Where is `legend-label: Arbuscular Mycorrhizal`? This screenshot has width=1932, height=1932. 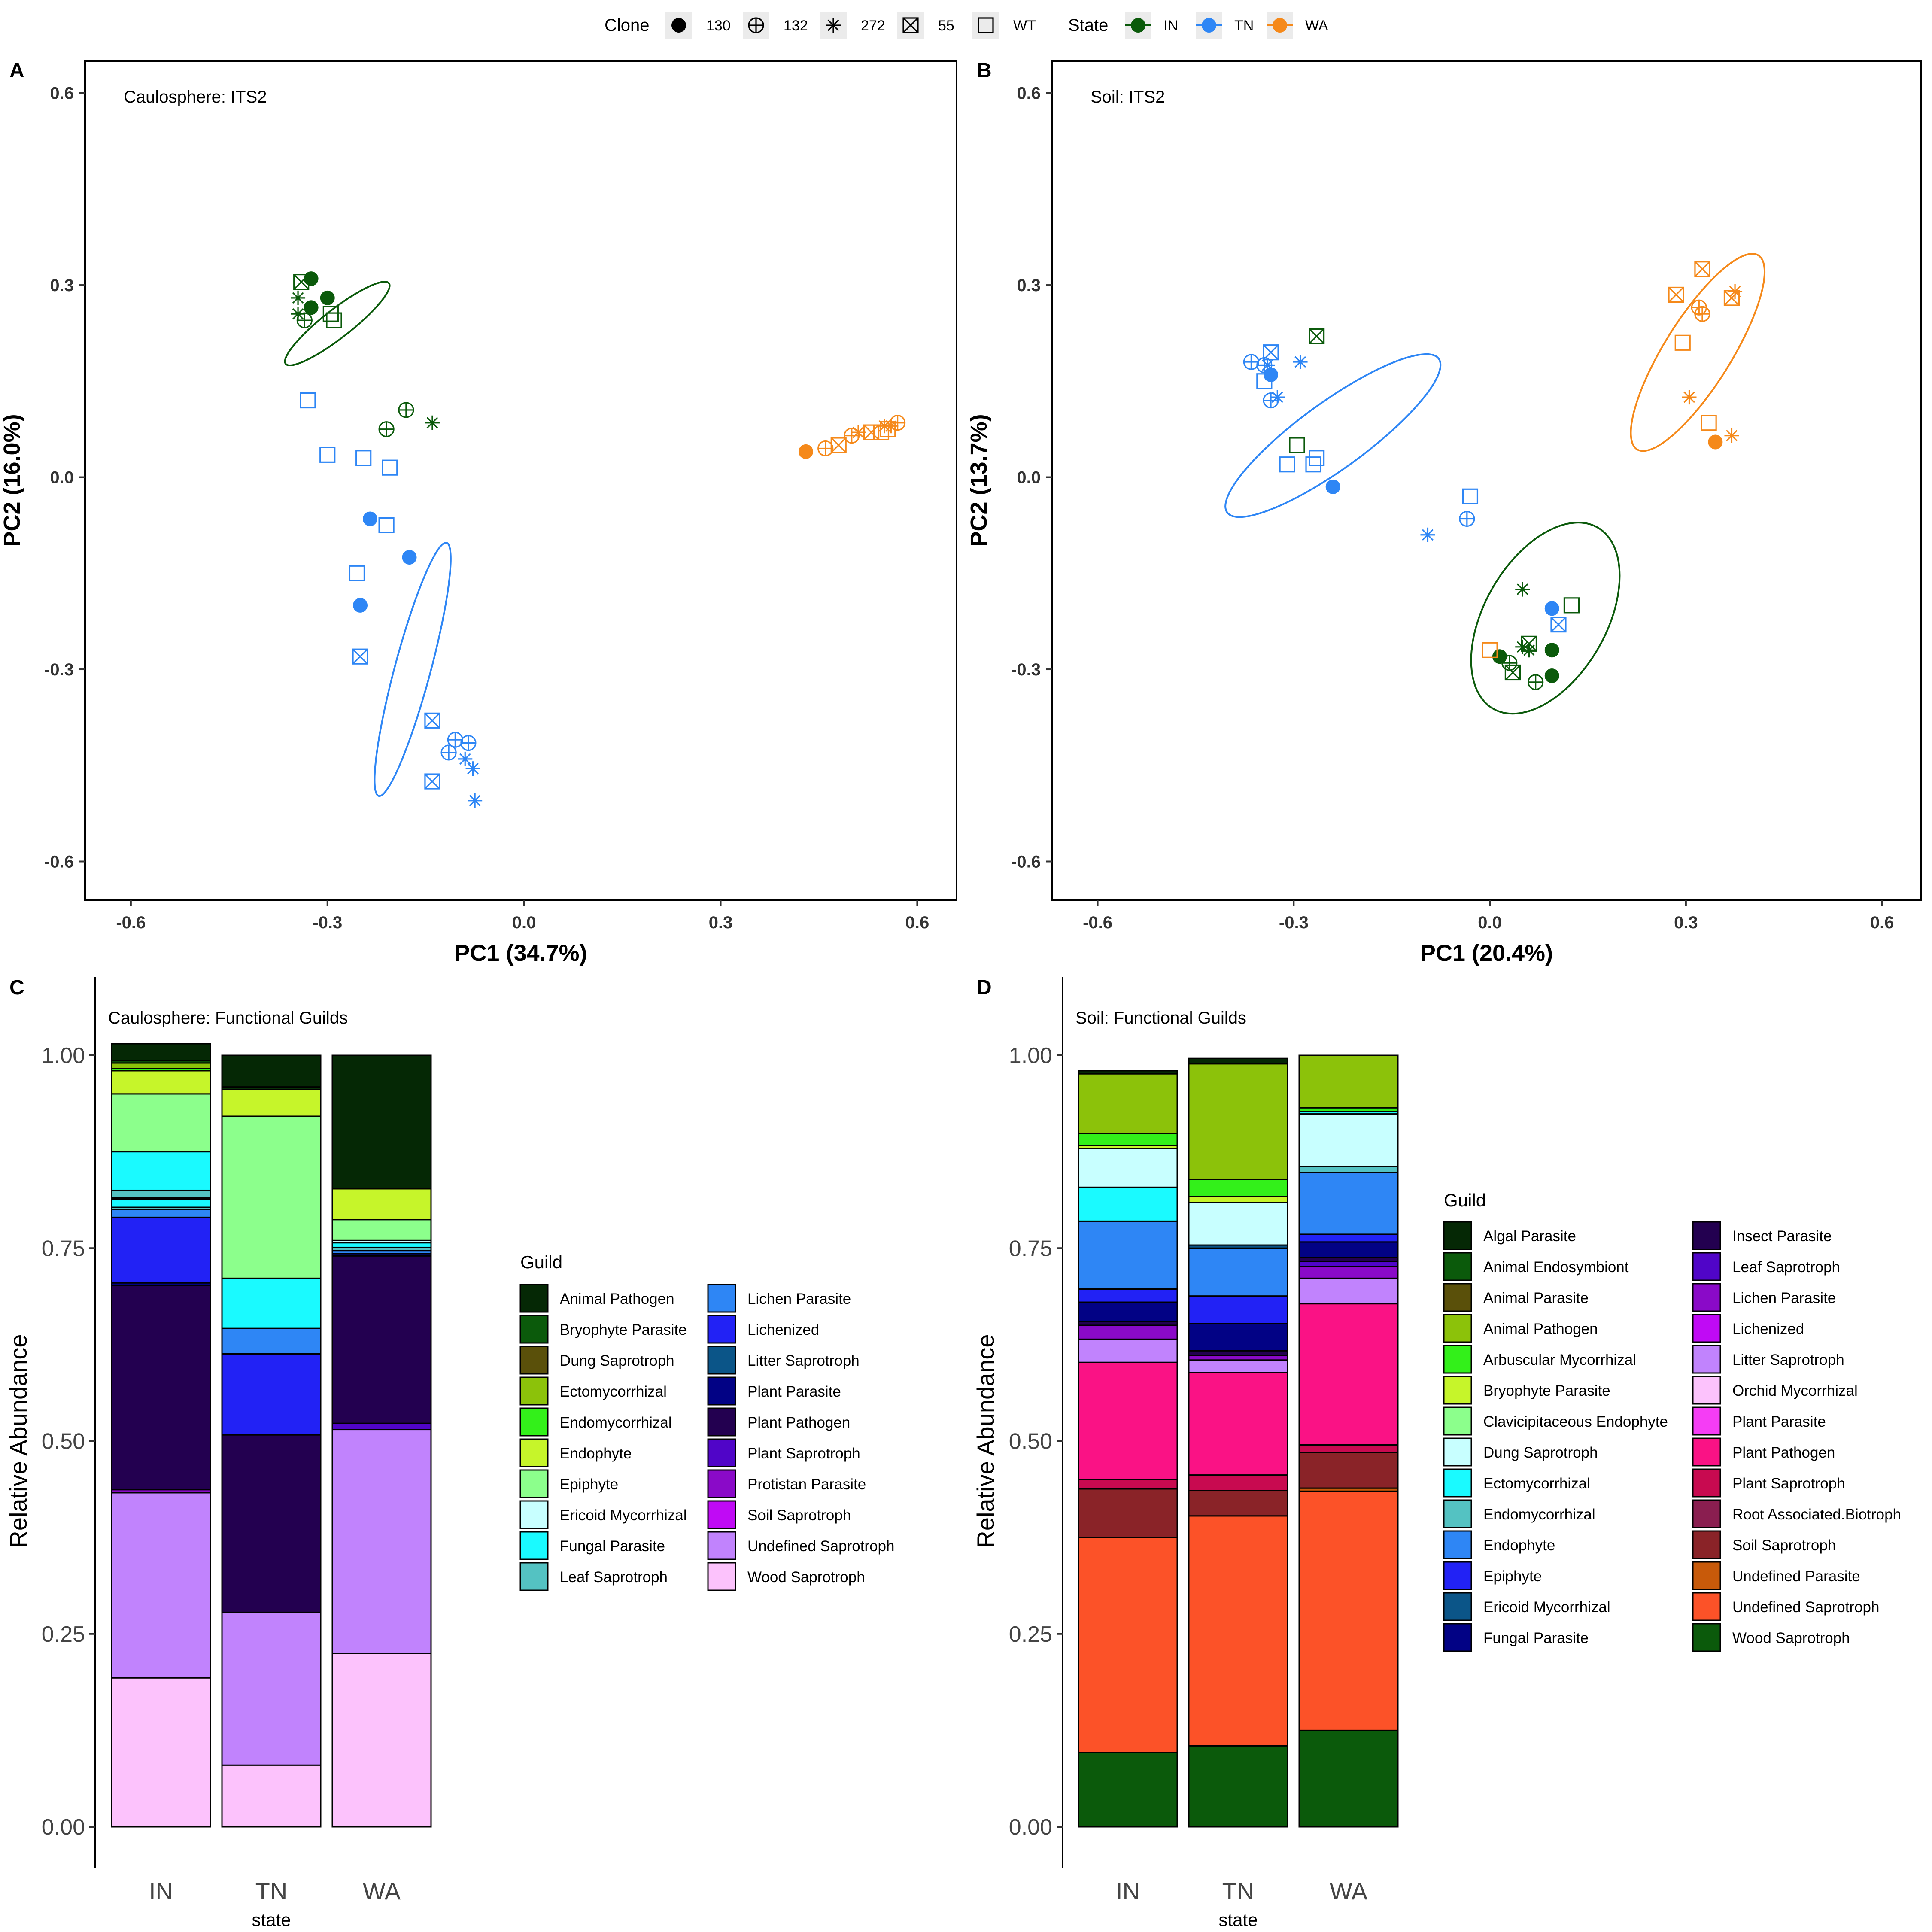 legend-label: Arbuscular Mycorrhizal is located at coordinates (1559, 1360).